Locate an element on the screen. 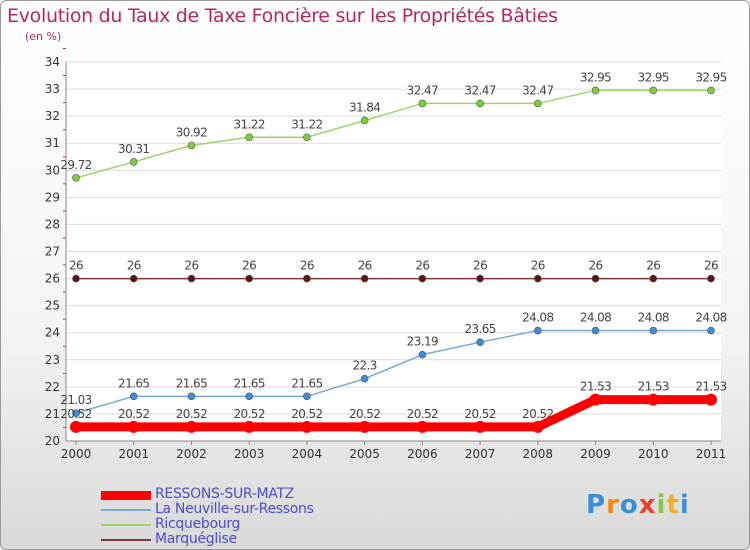  data-label-ricquebourg: 30.31 is located at coordinates (133, 149).